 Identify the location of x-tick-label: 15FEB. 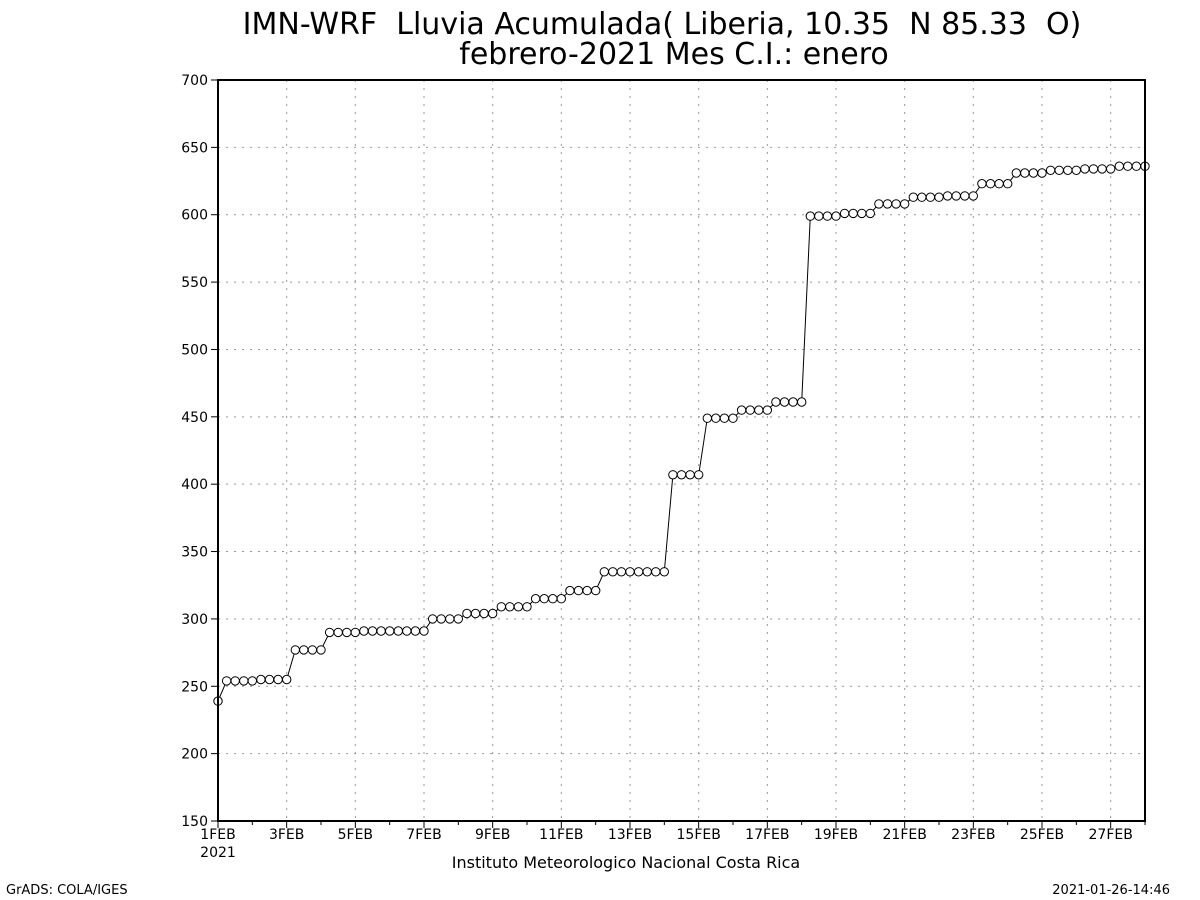
(699, 835).